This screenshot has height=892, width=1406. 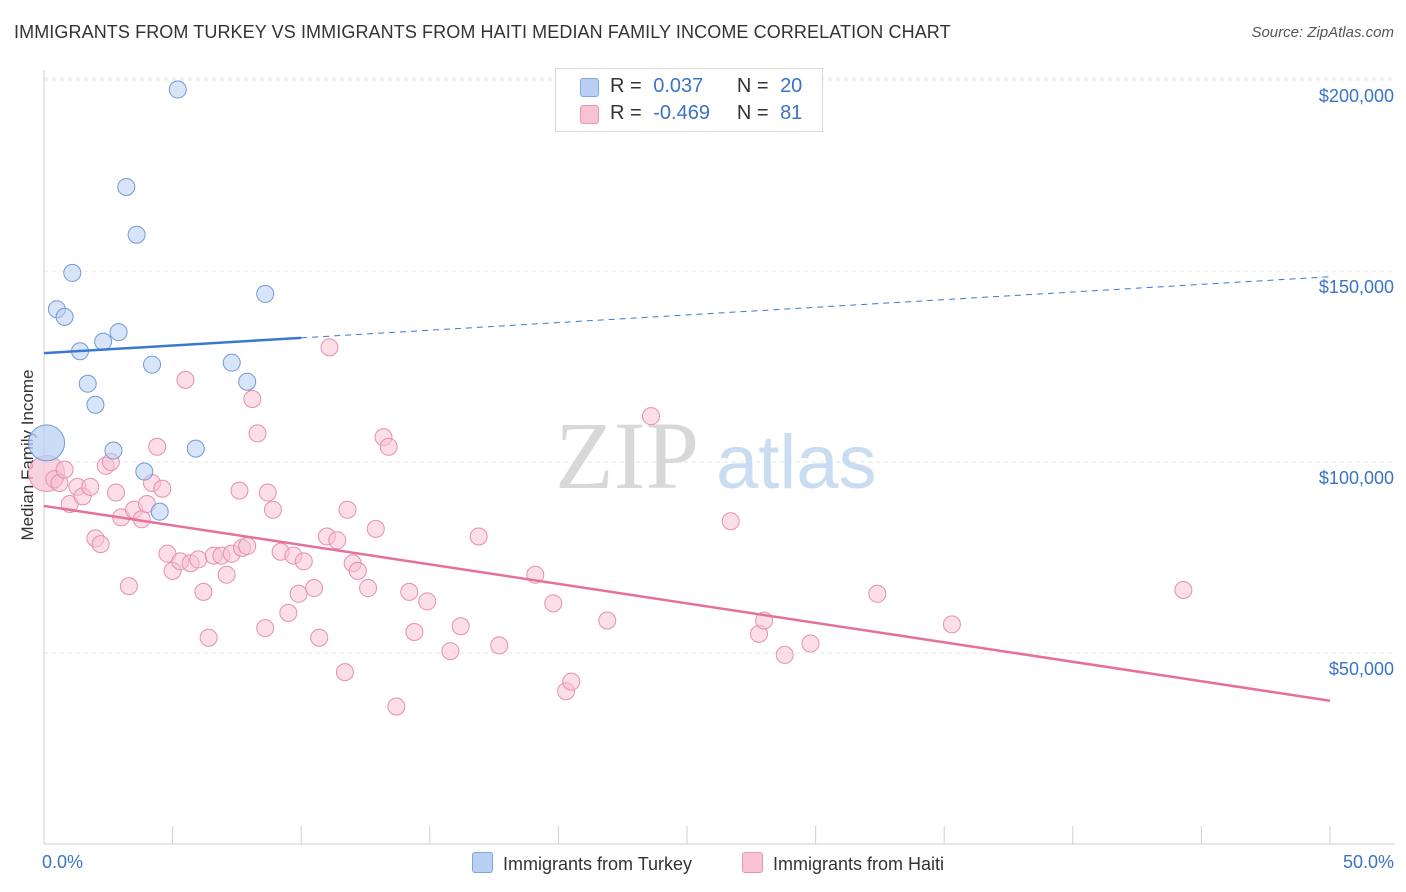 What do you see at coordinates (63, 862) in the screenshot?
I see `x-tick-label-min: 0.0%` at bounding box center [63, 862].